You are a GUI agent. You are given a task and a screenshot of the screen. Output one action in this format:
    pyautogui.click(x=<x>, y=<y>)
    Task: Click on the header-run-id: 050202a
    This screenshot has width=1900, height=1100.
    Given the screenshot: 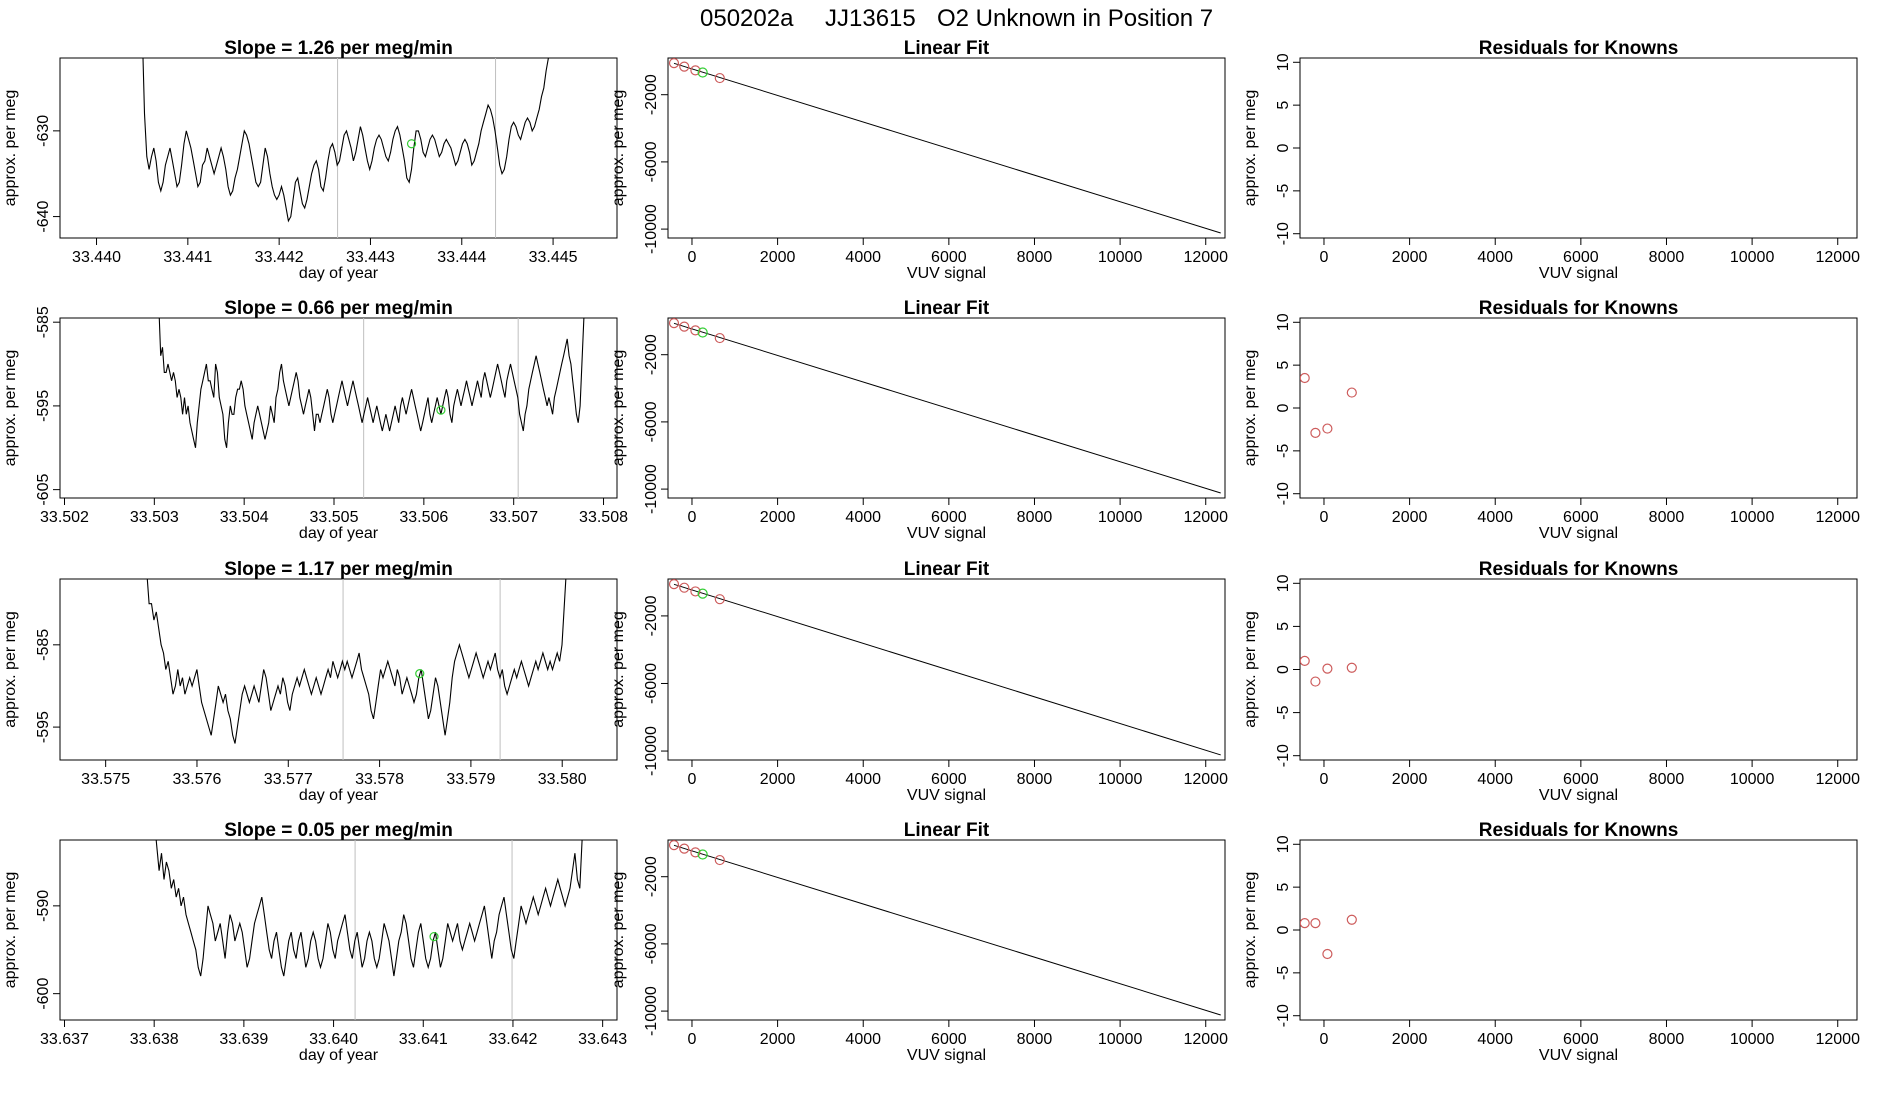 What is the action you would take?
    pyautogui.click(x=747, y=18)
    